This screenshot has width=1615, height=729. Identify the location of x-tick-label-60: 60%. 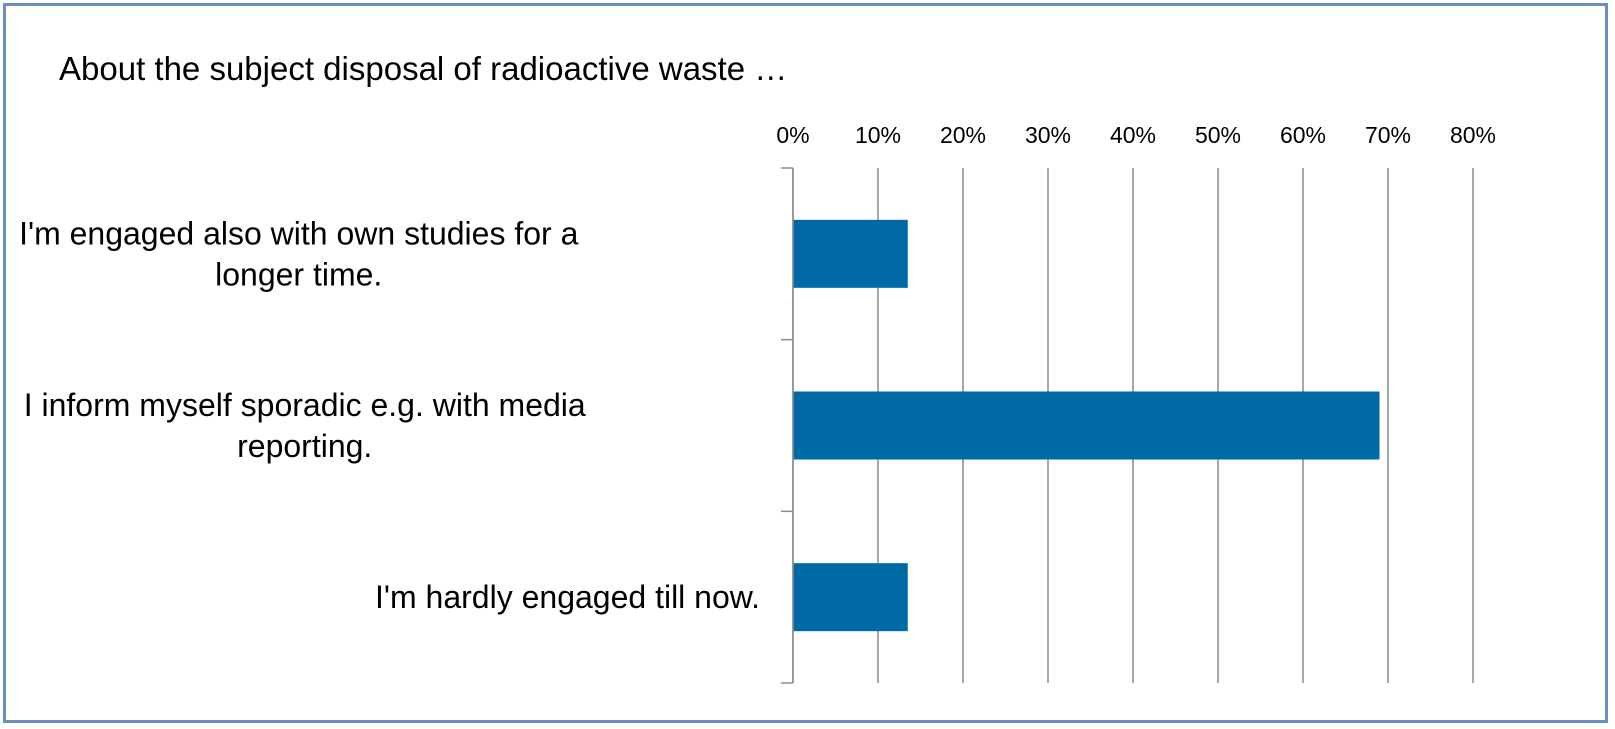
(1303, 135).